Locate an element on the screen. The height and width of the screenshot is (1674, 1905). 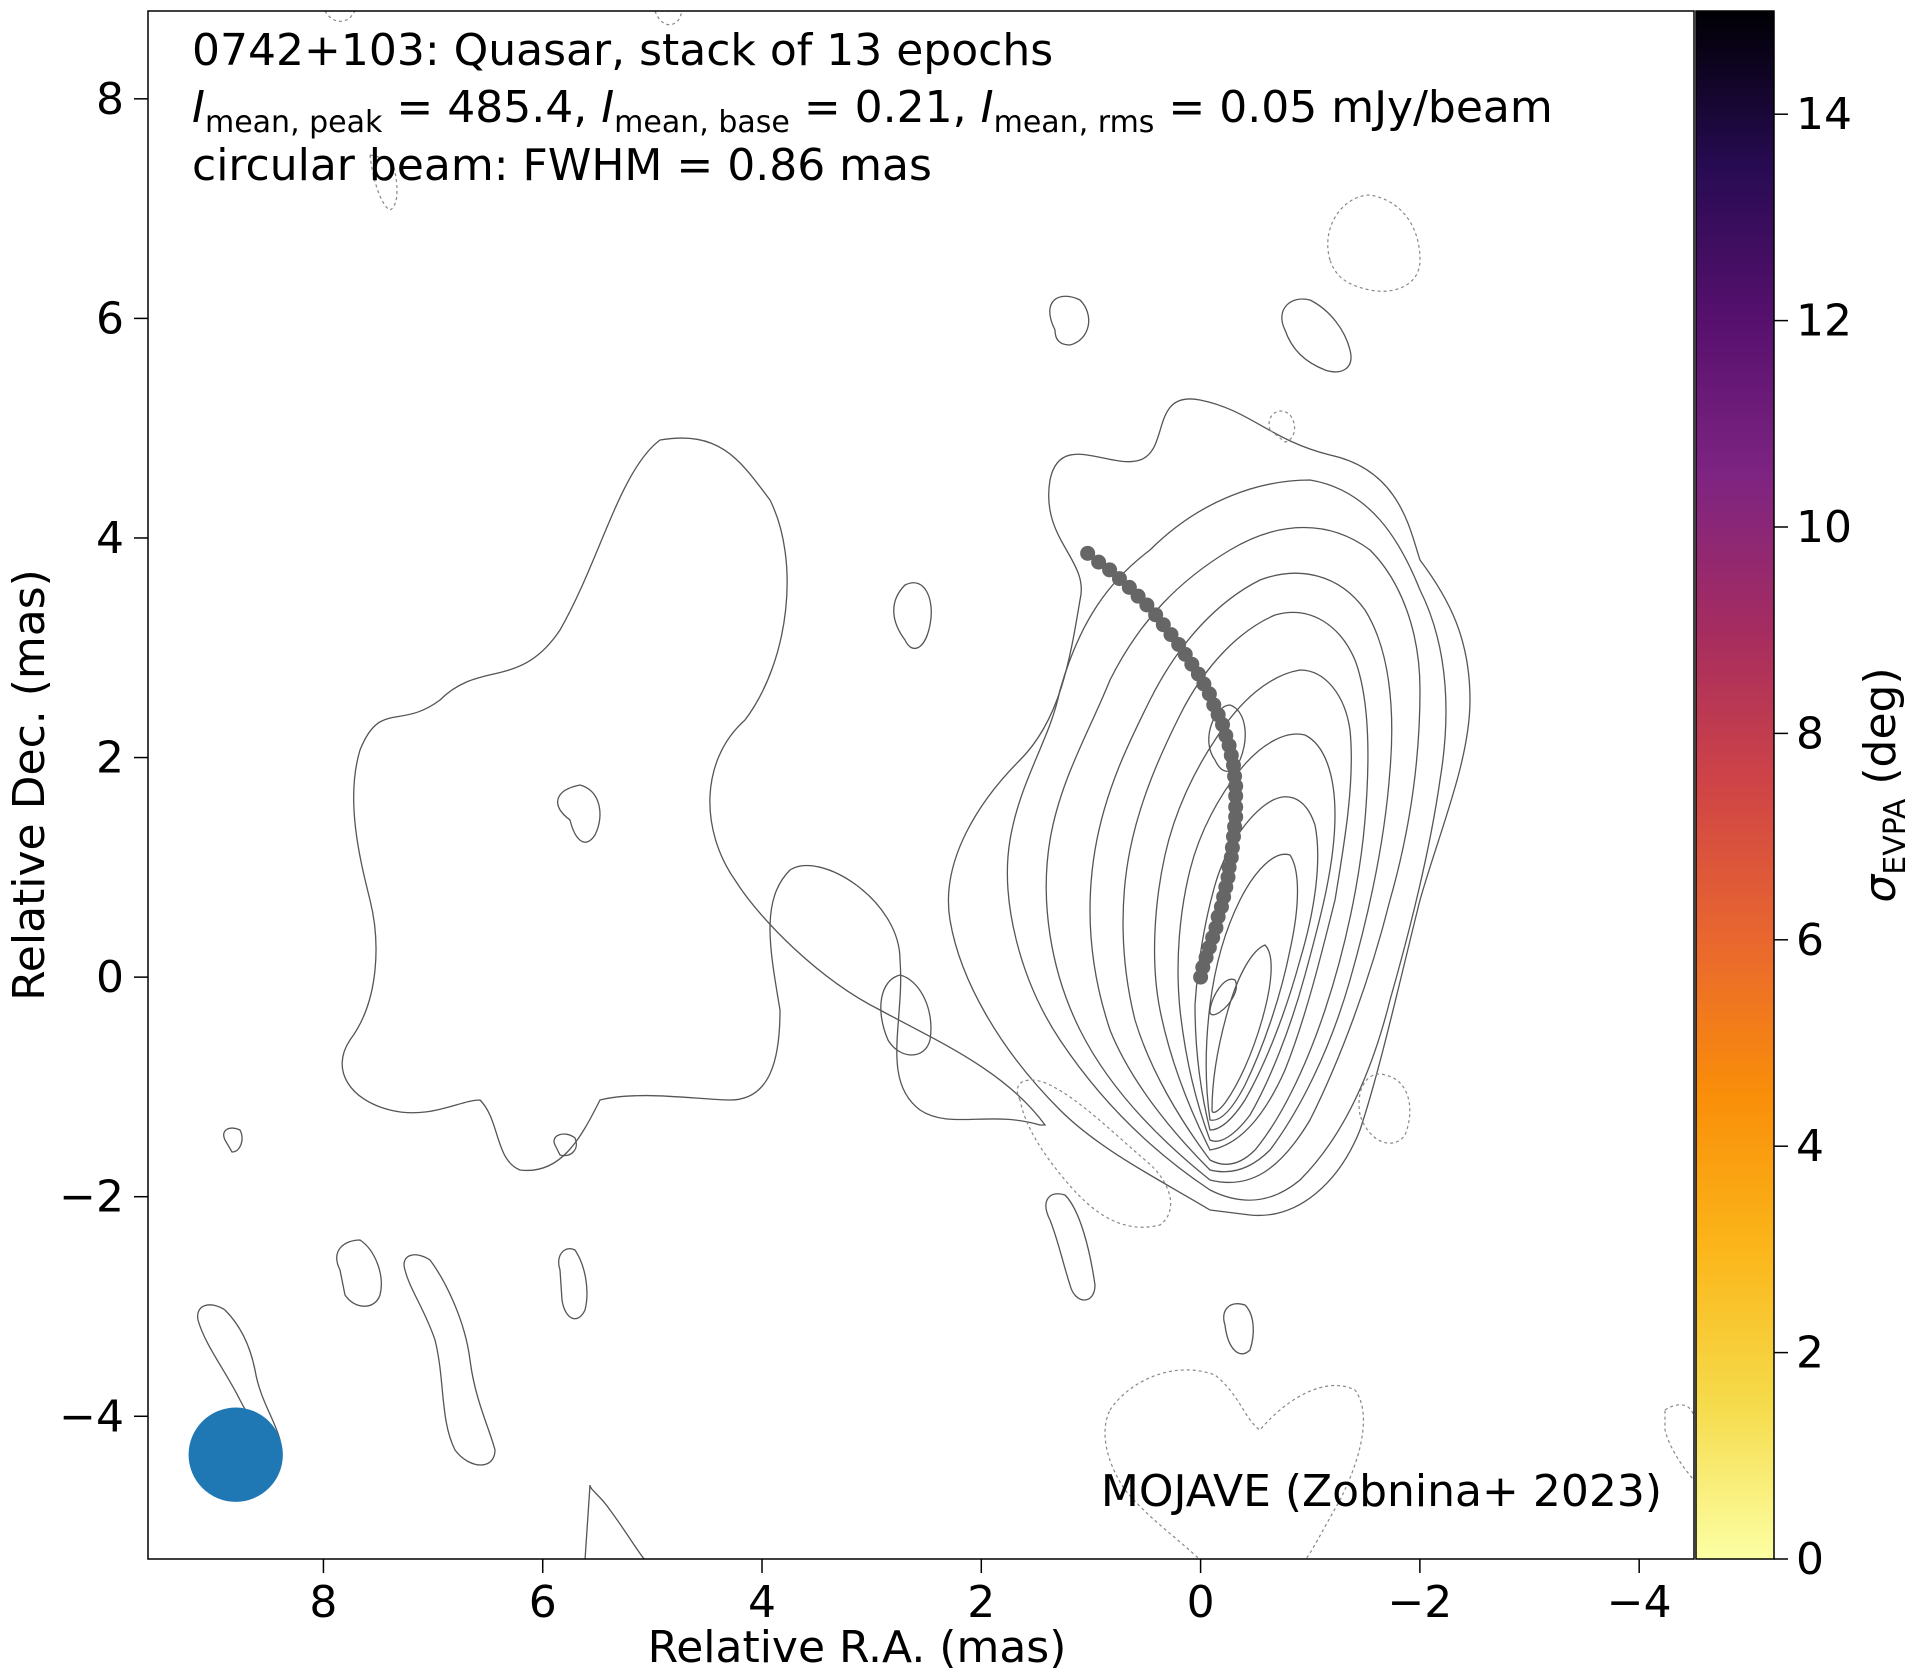
x-tick-label: 8 is located at coordinates (323, 1602).